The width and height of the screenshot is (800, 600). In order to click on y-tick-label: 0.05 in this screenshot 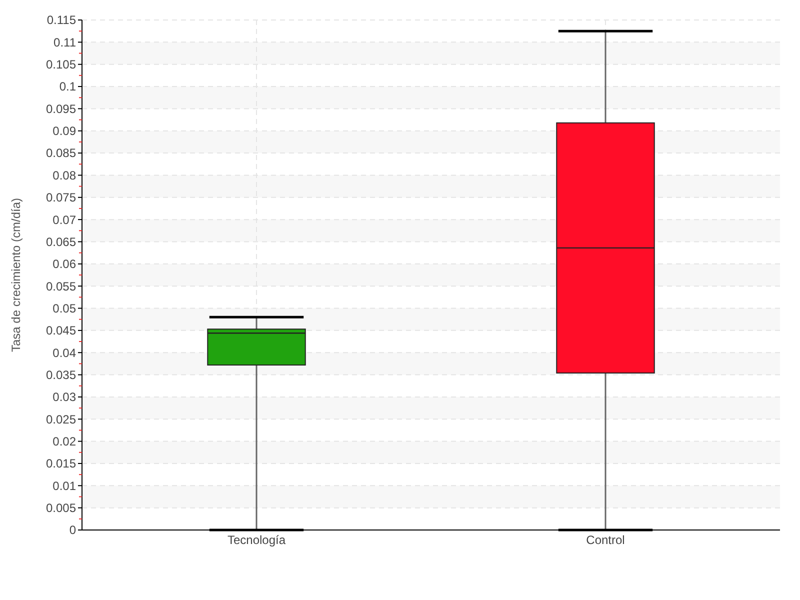, I will do `click(64, 308)`.